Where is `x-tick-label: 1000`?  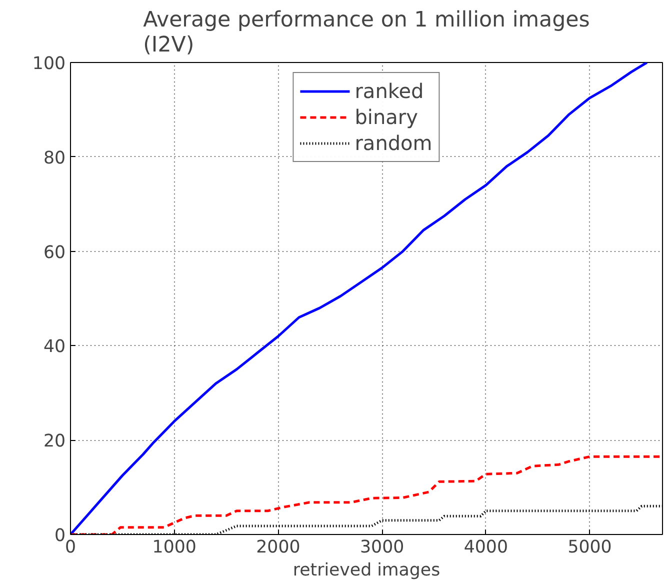
x-tick-label: 1000 is located at coordinates (174, 548).